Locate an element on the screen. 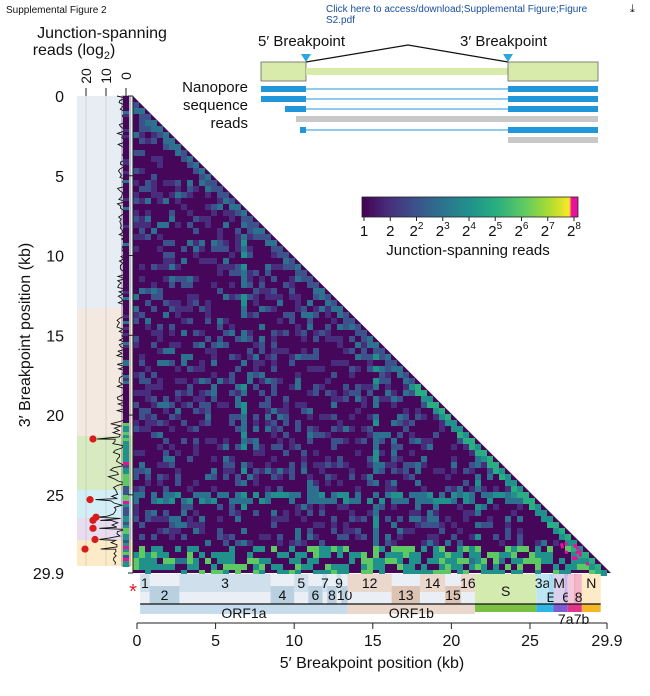  download-arrow-icon: ⤓ is located at coordinates (632, 9).